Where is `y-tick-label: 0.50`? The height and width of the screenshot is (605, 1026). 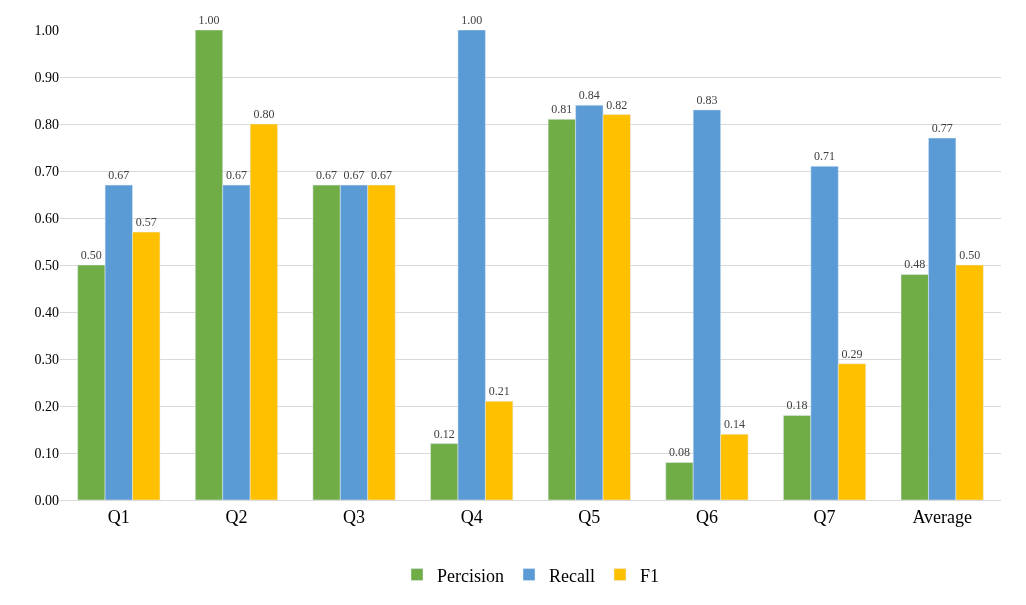 y-tick-label: 0.50 is located at coordinates (46, 265).